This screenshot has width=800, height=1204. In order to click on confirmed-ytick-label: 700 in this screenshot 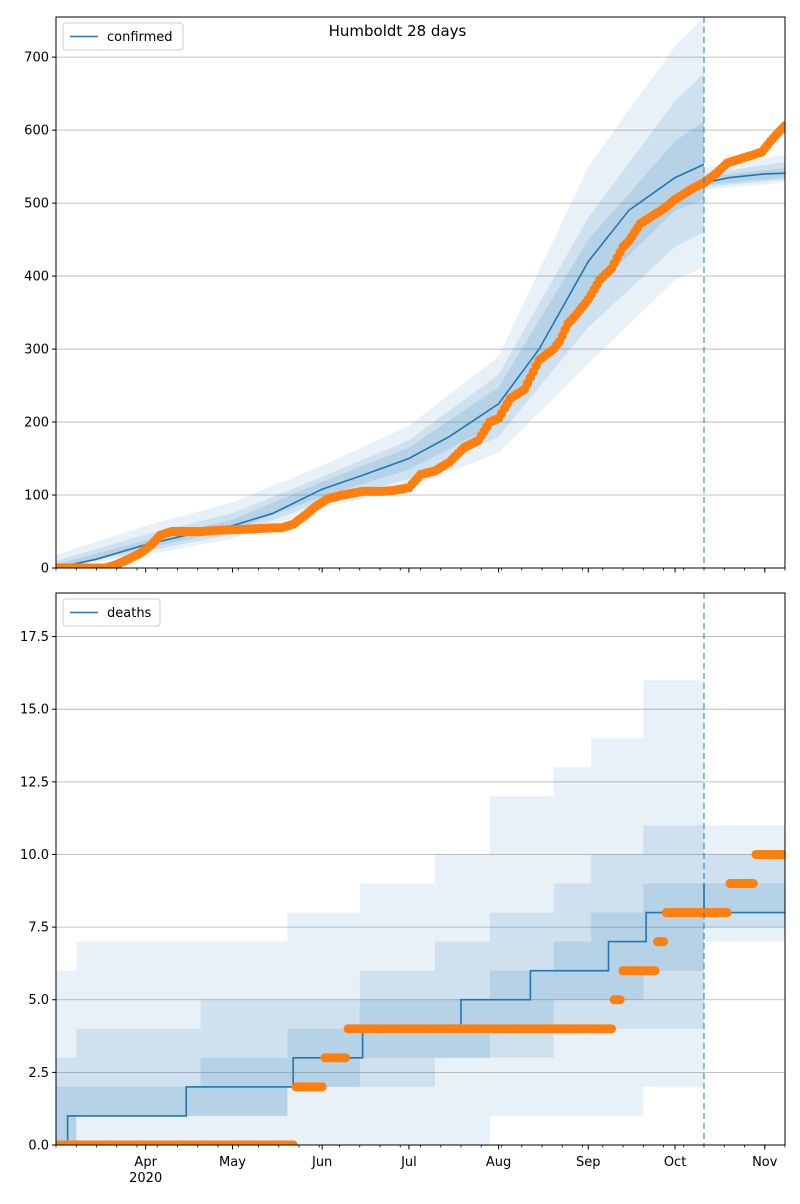, I will do `click(36, 58)`.